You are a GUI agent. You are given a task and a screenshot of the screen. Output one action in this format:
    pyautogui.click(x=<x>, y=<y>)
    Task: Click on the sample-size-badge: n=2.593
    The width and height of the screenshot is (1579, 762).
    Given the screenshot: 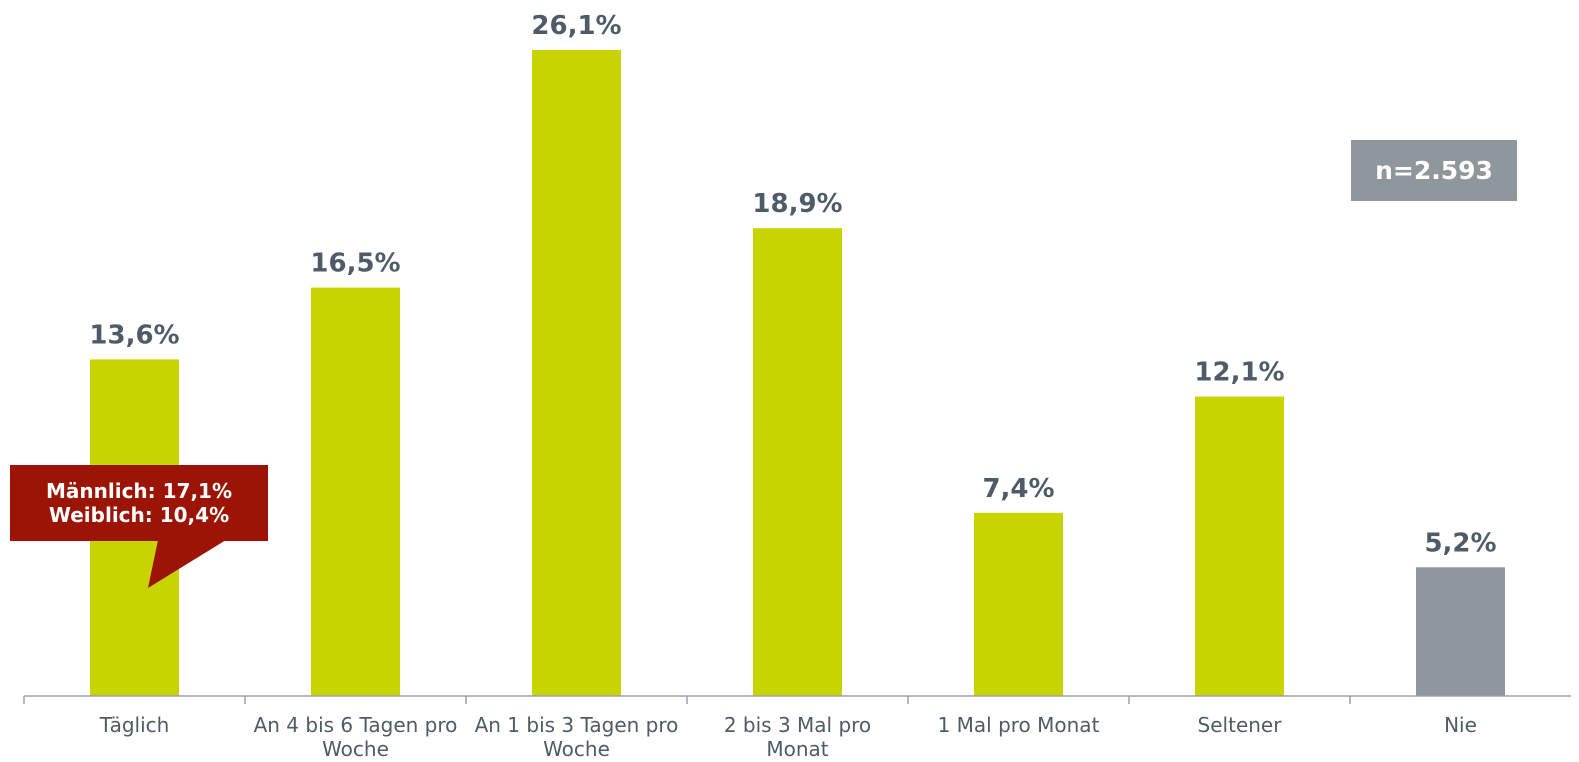 What is the action you would take?
    pyautogui.click(x=1434, y=170)
    